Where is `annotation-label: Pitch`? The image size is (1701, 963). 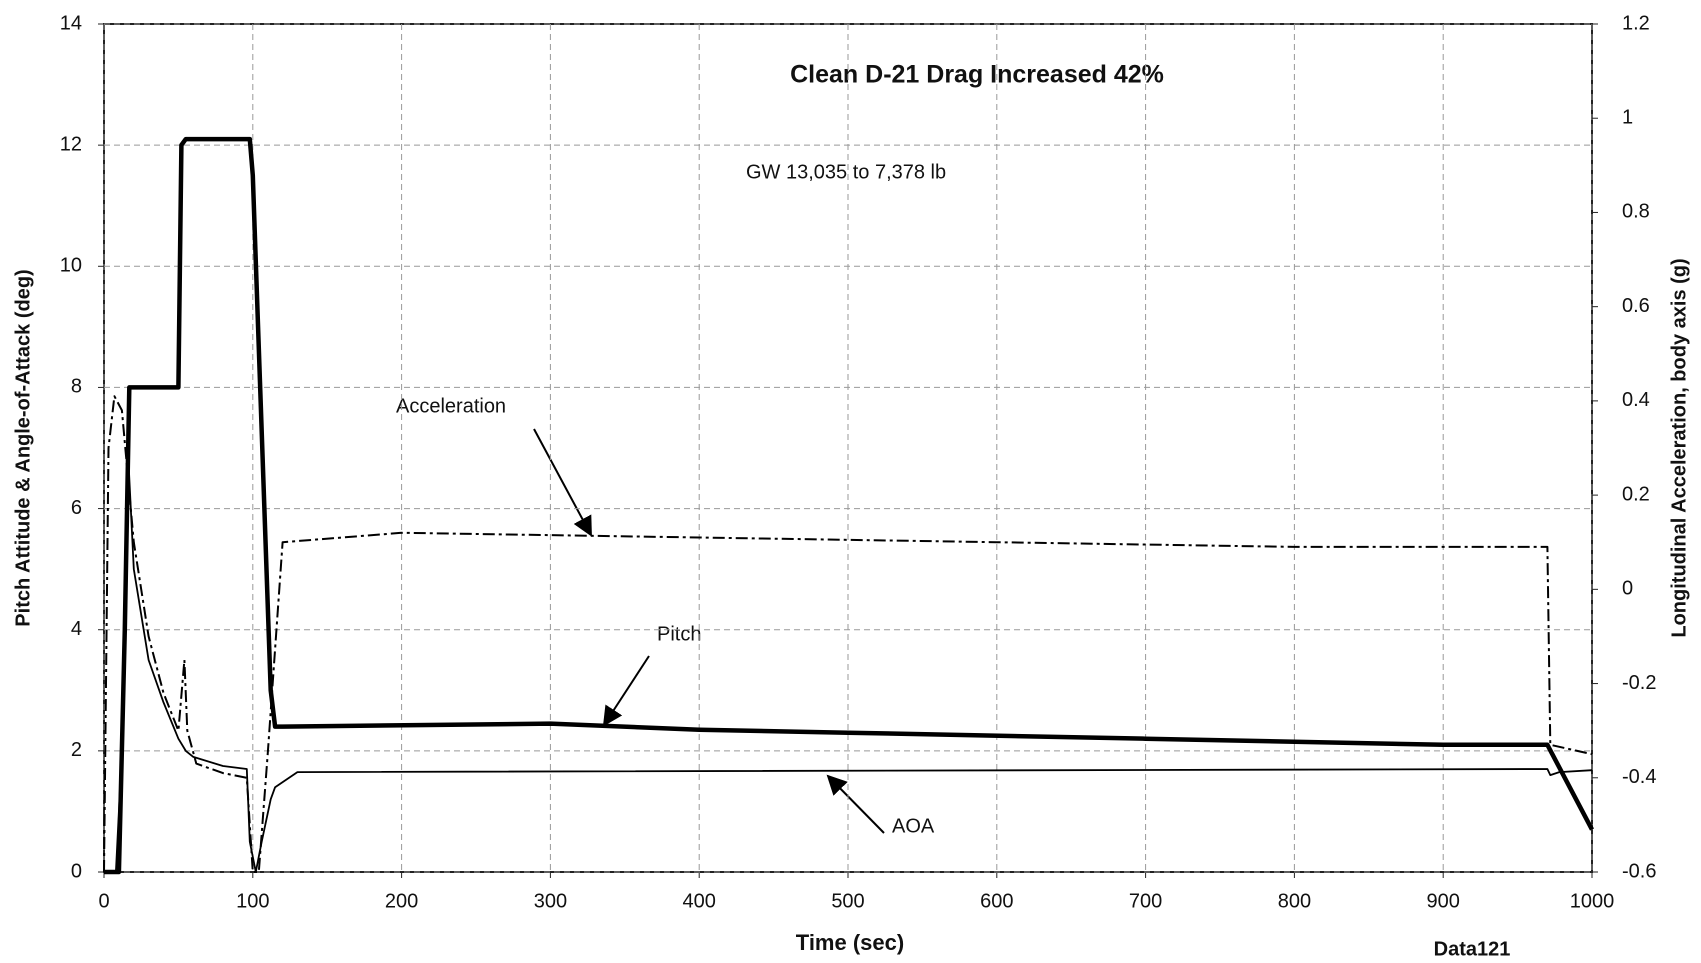
annotation-label: Pitch is located at coordinates (679, 634).